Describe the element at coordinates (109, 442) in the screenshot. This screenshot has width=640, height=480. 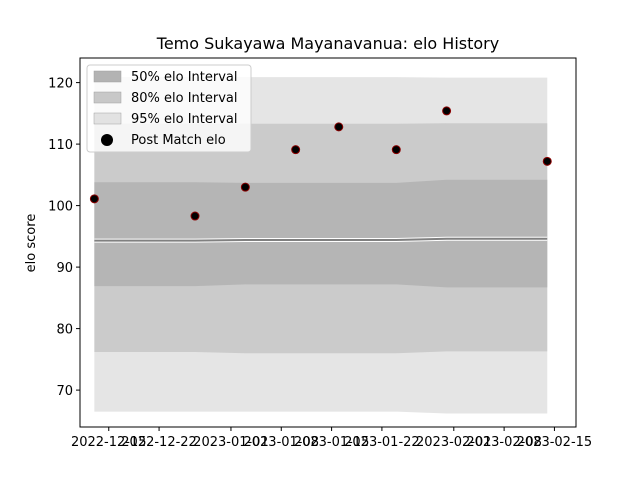
I see `x-tick-label: 2022-12-15` at that location.